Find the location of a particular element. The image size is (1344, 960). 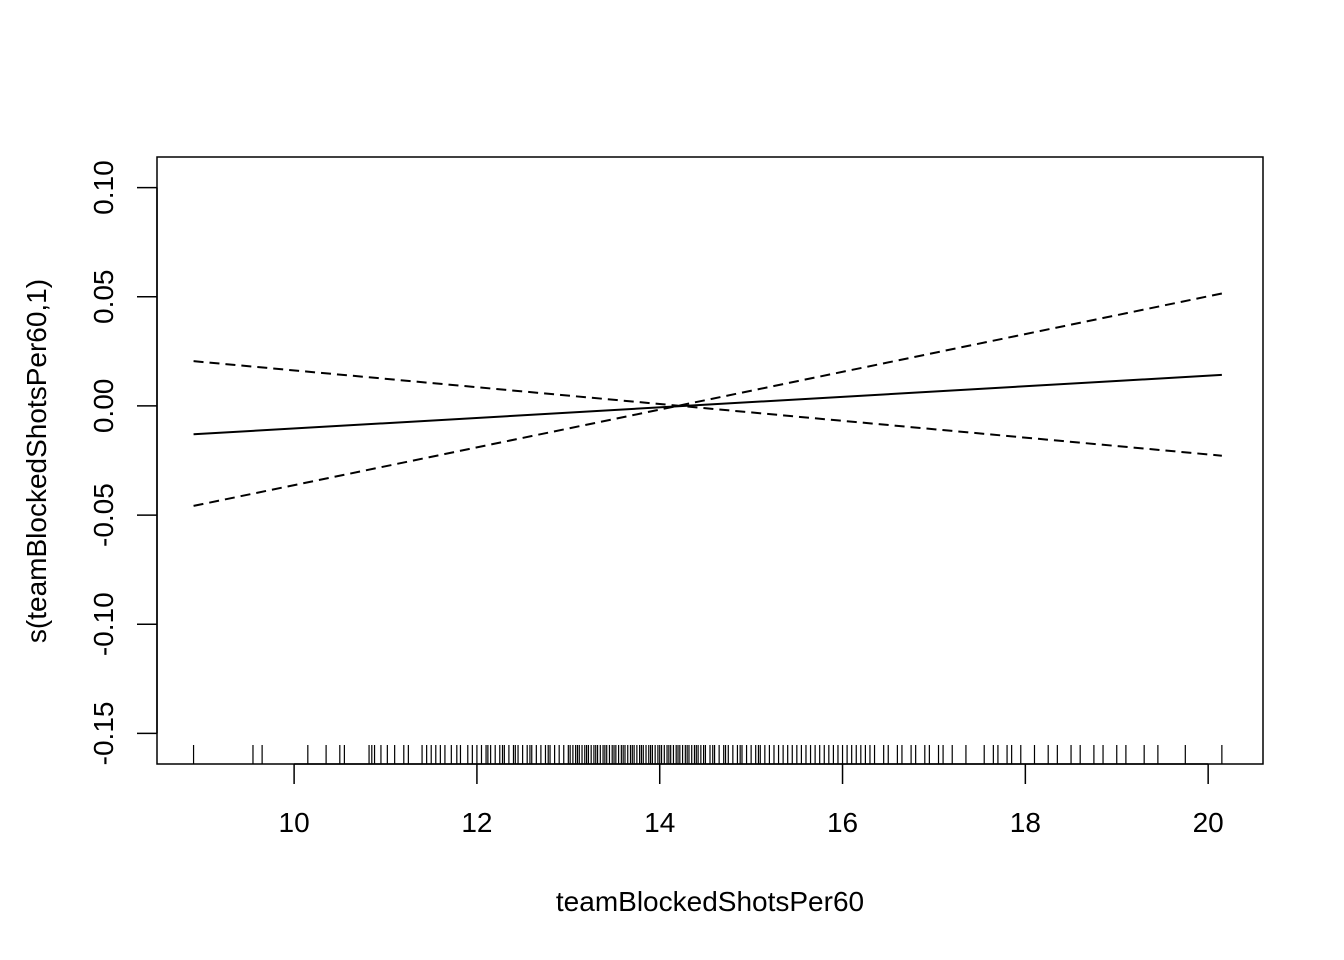

y-tick-label: 0.00 is located at coordinates (103, 406).